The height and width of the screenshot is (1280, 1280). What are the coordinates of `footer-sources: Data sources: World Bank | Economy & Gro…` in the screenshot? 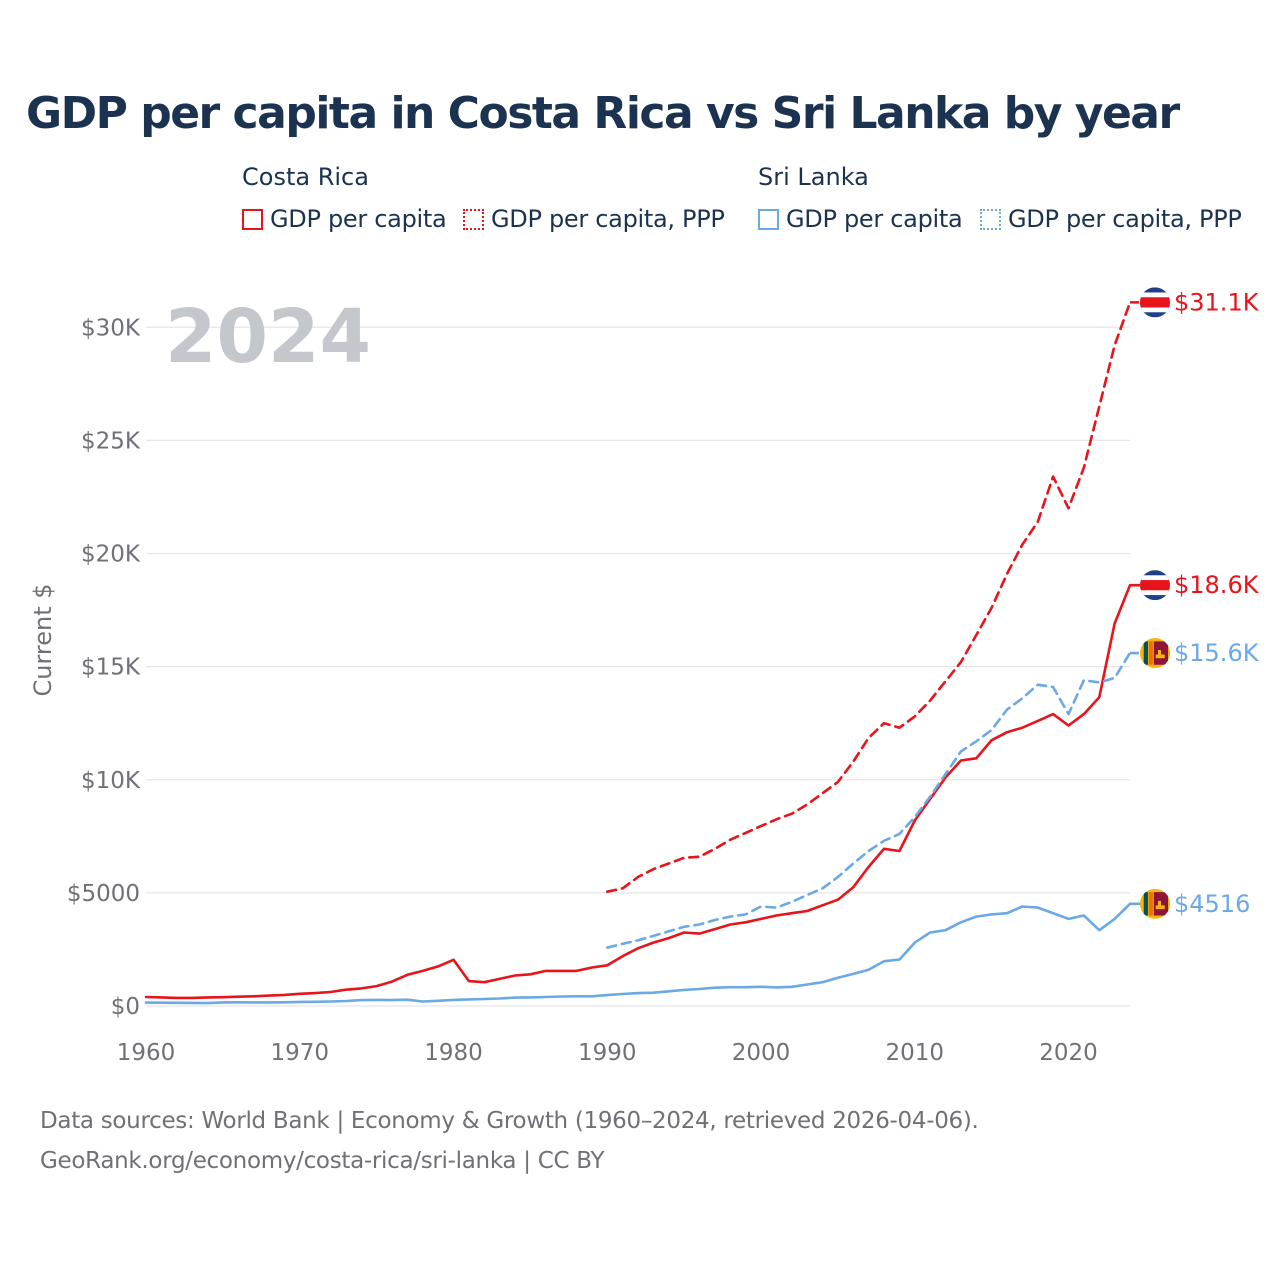 It's located at (509, 1121).